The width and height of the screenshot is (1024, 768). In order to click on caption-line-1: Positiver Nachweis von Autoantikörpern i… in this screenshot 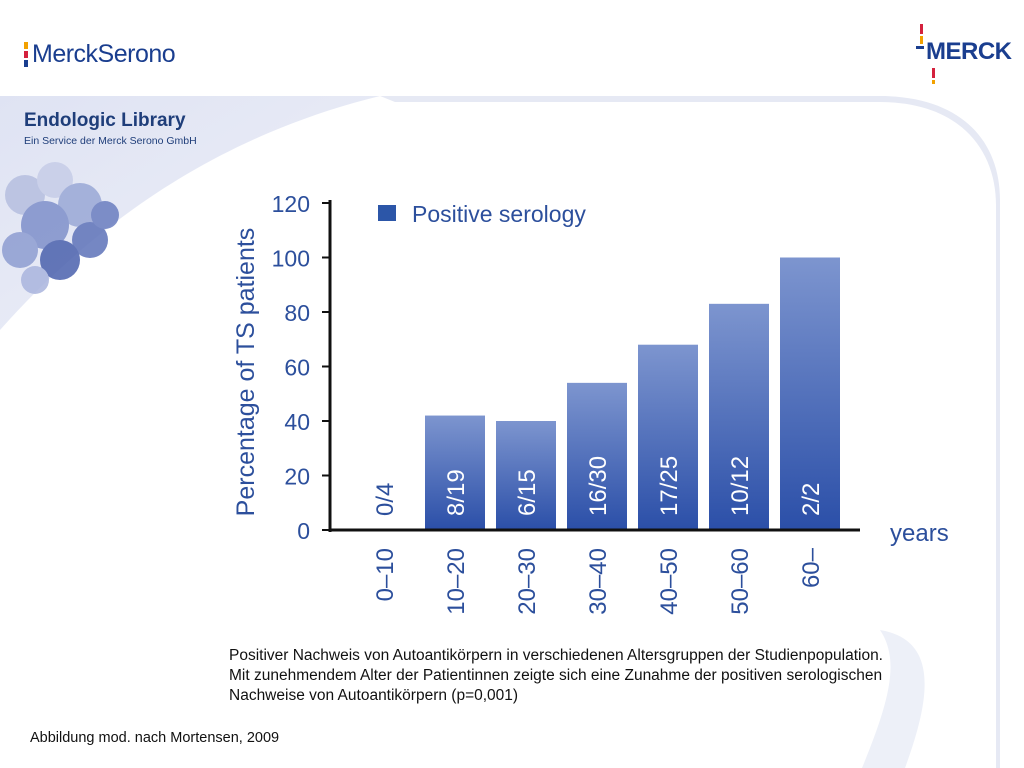, I will do `click(556, 655)`.